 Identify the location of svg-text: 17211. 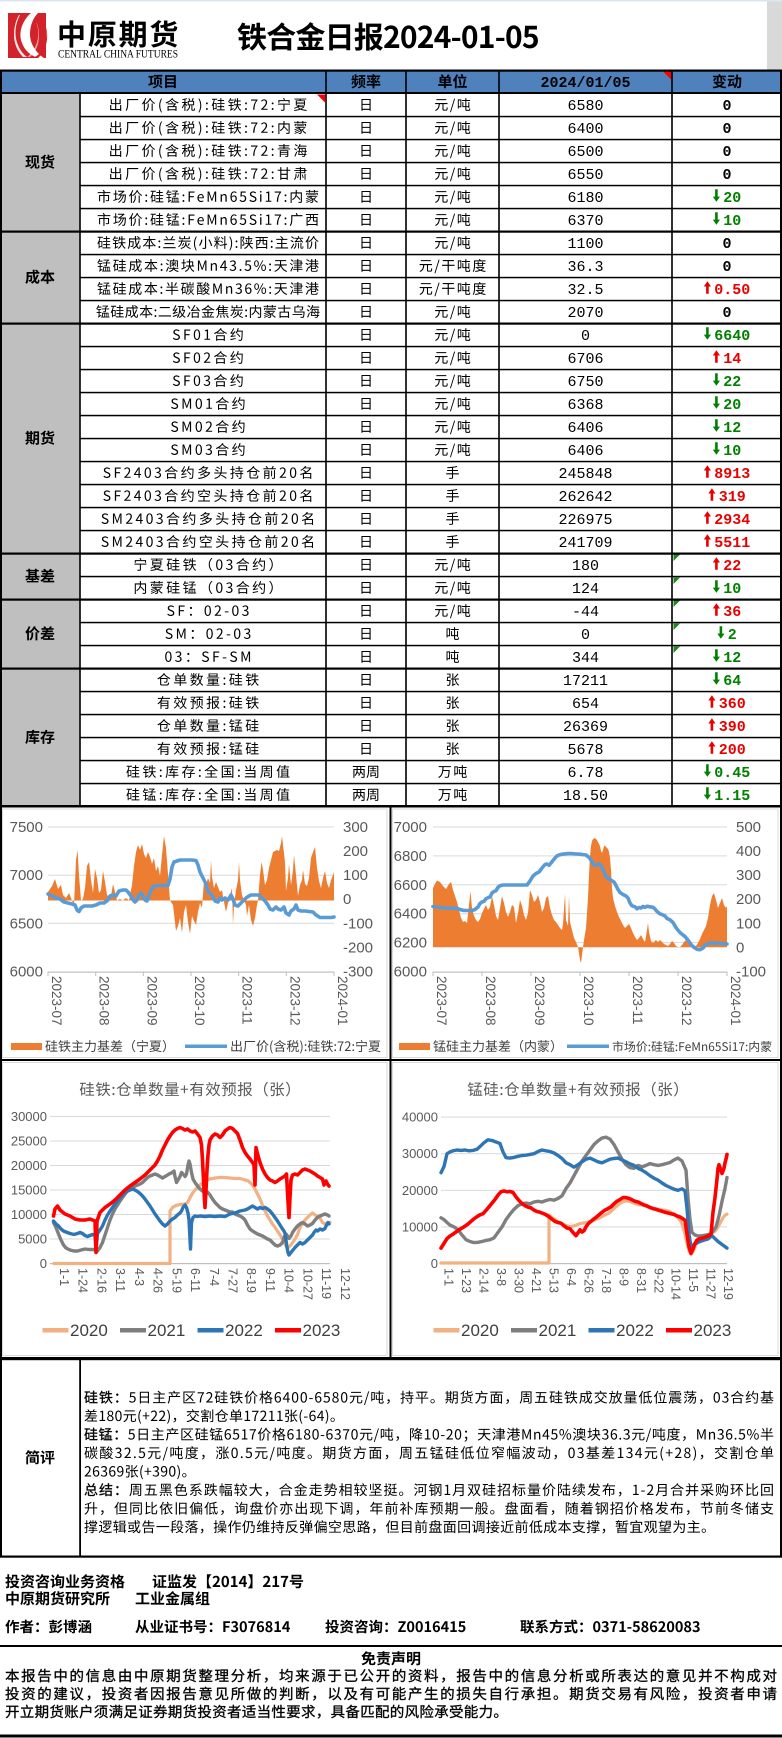
(585, 681).